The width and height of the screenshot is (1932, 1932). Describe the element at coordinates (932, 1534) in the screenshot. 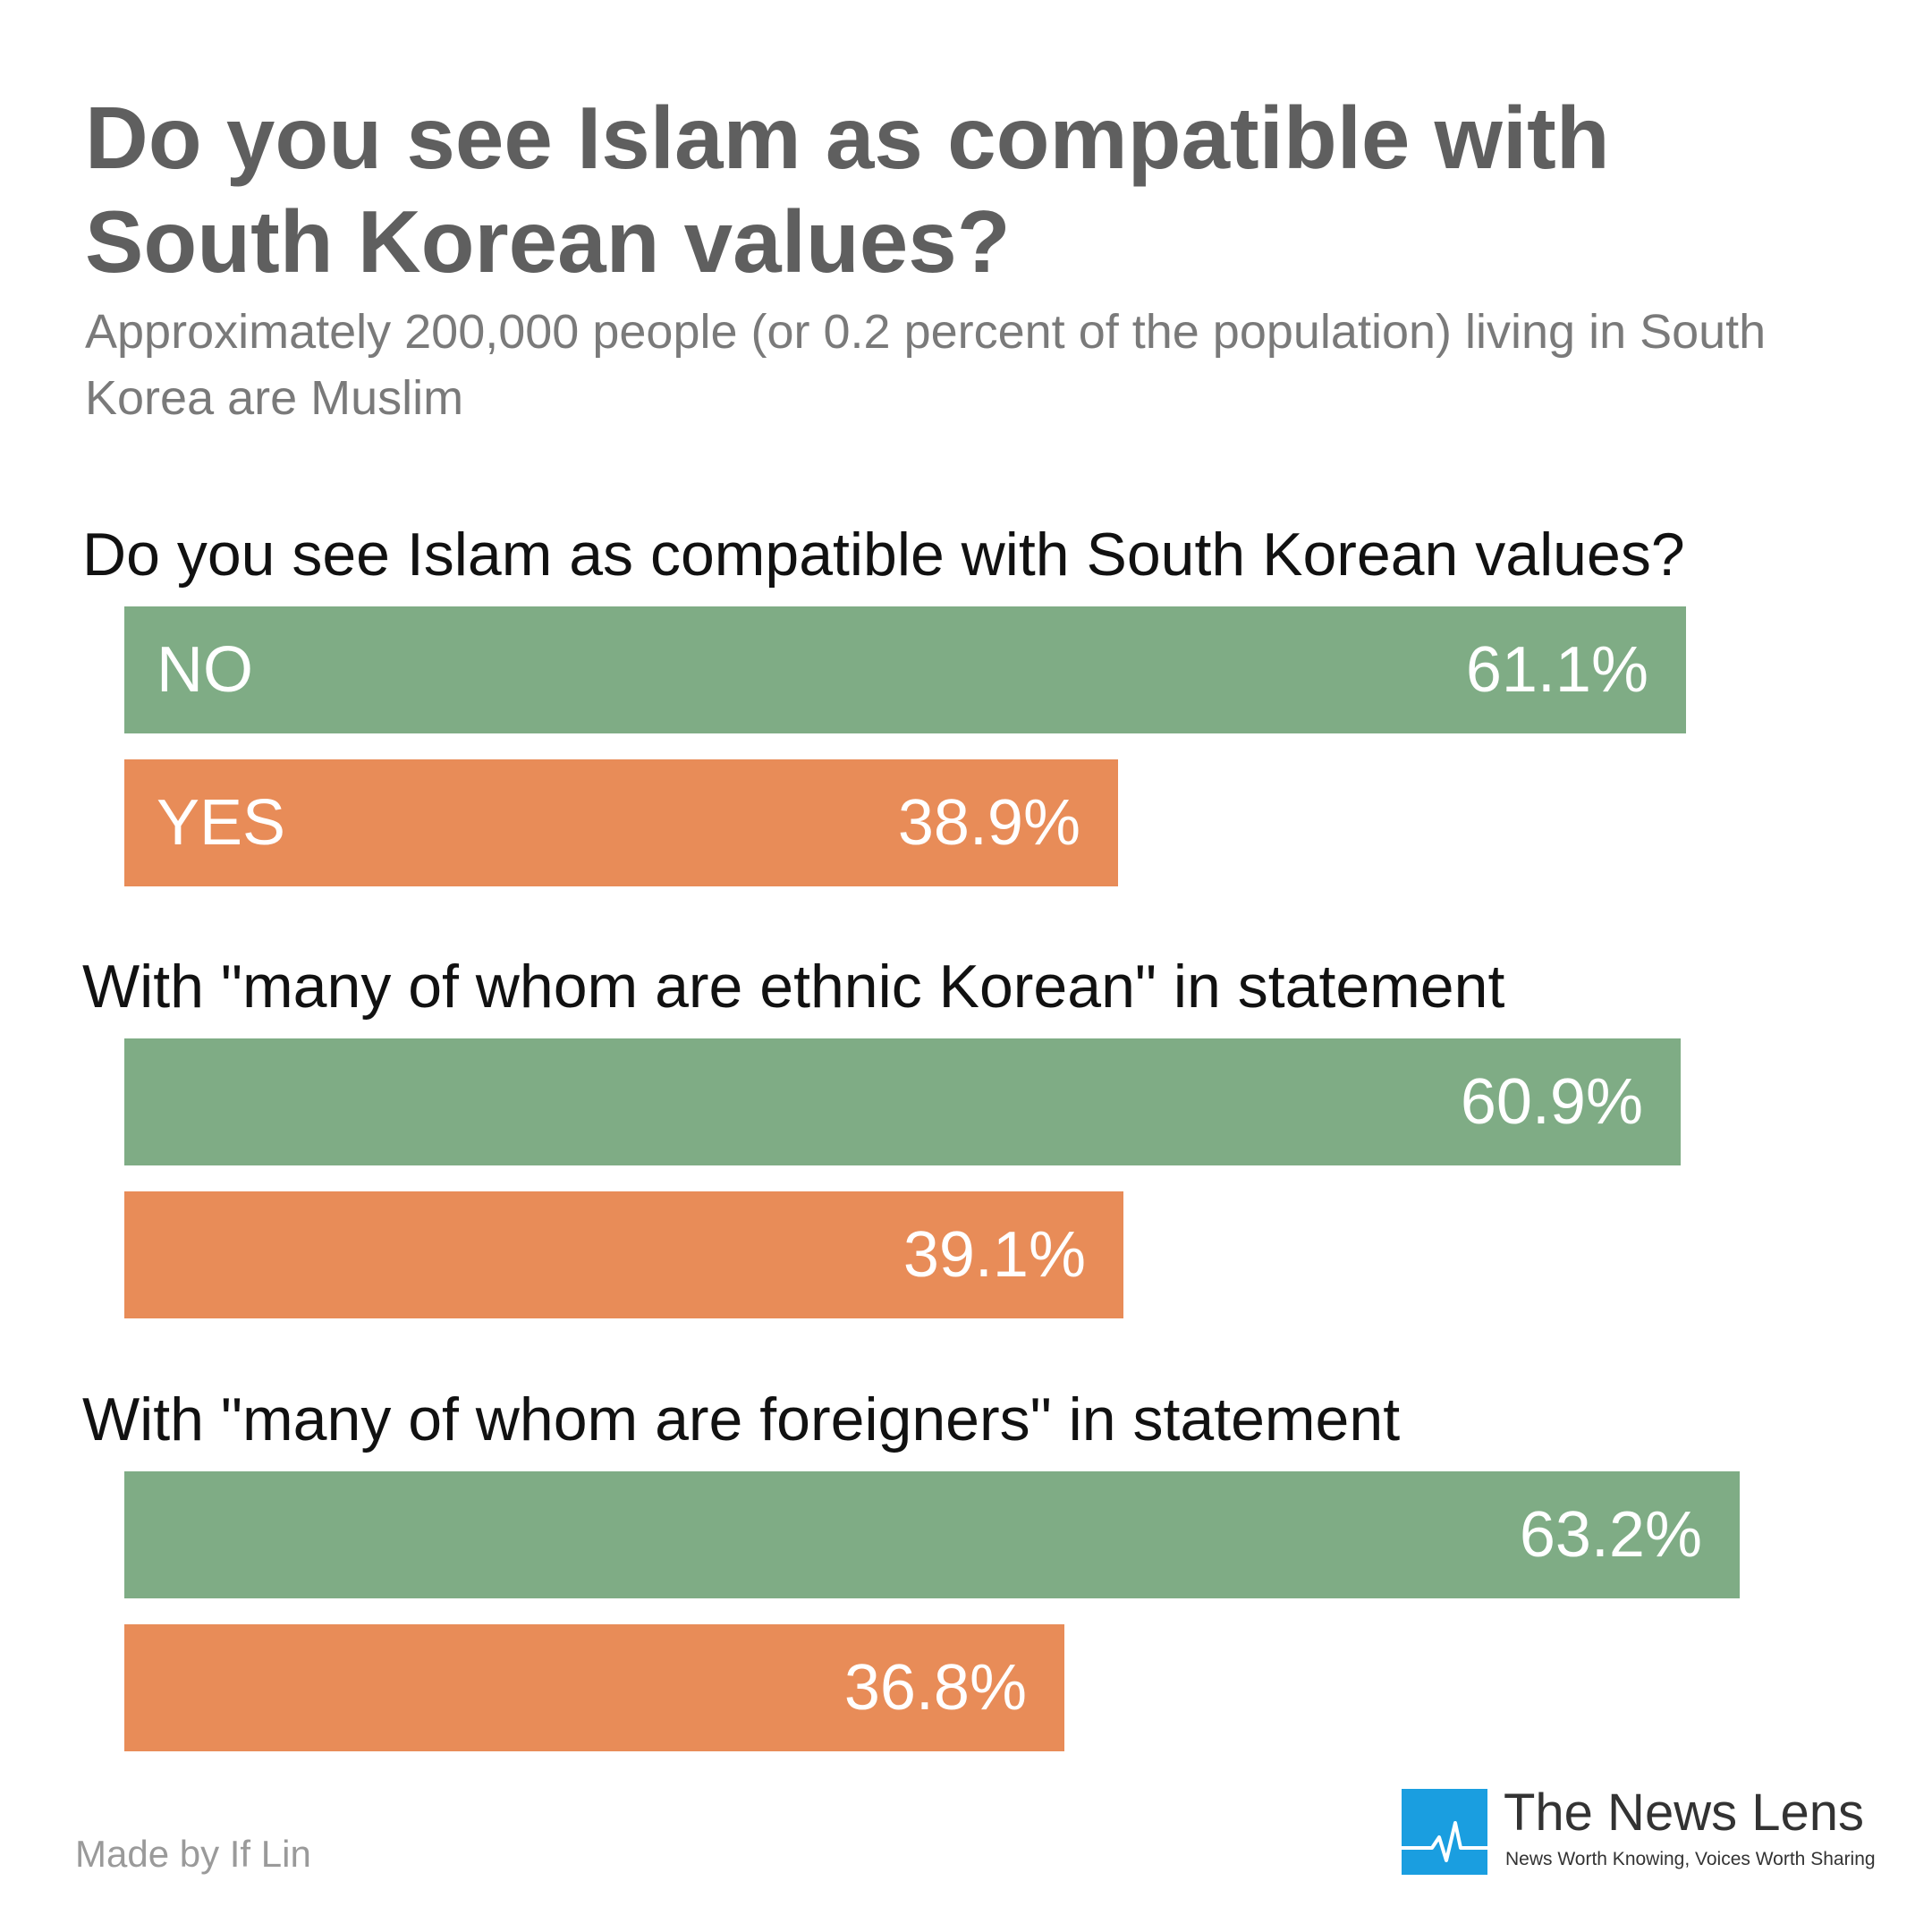

I see `bar-no: 63.2%` at that location.